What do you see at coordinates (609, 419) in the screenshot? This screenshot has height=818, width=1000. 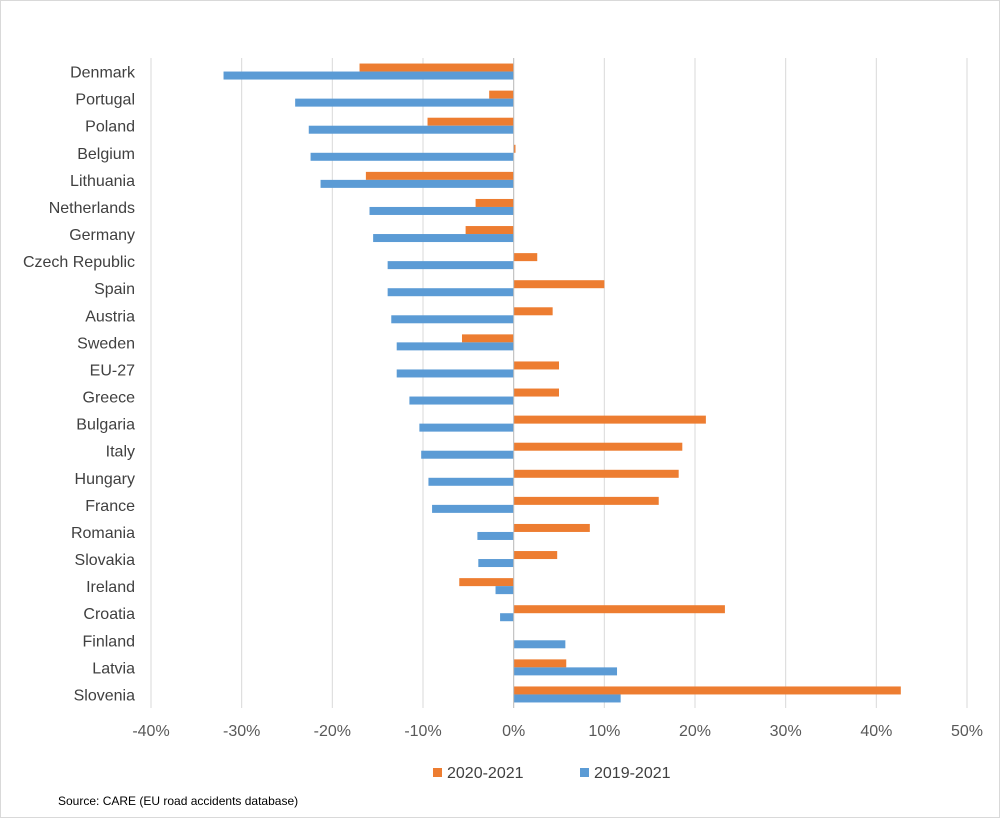 I see `bar-2020-2021-bulgaria` at bounding box center [609, 419].